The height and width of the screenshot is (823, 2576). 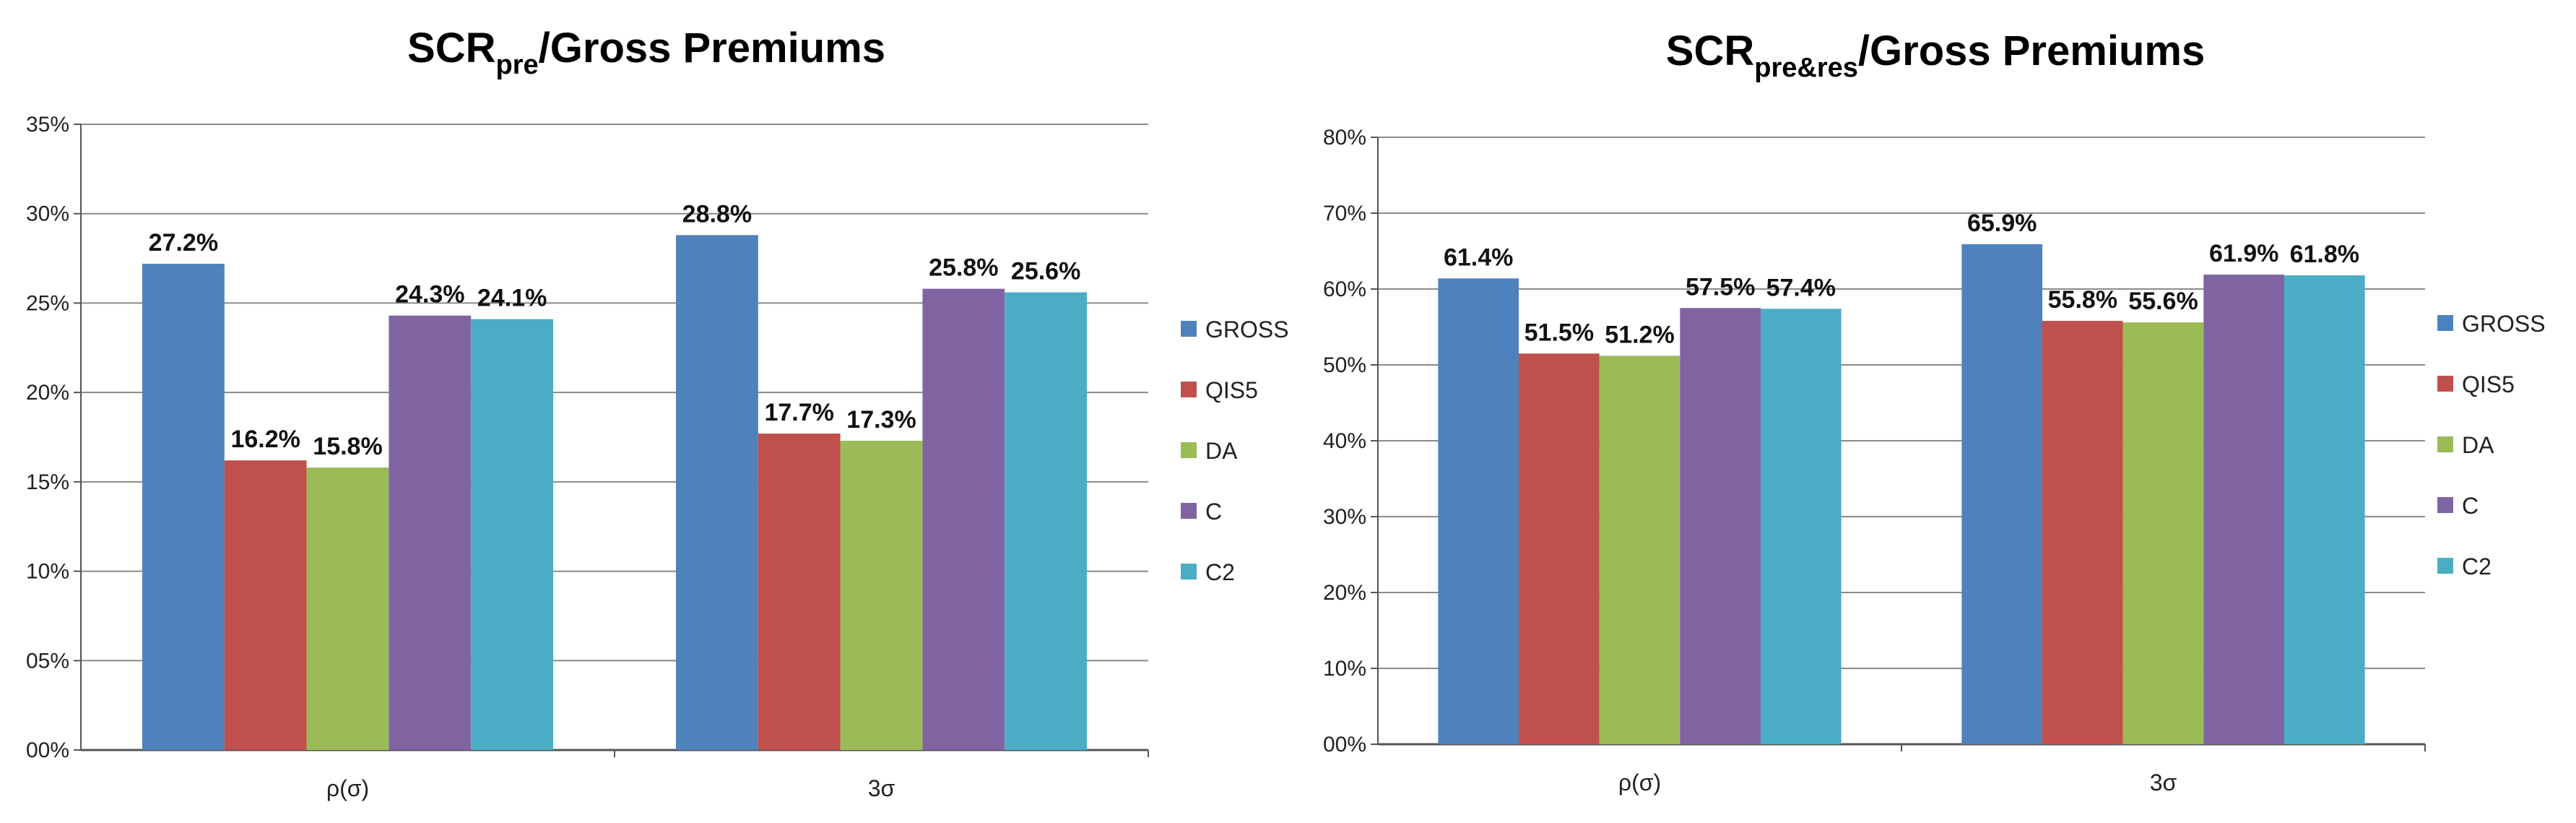 What do you see at coordinates (2243, 253) in the screenshot?
I see `data-label: 61.9%` at bounding box center [2243, 253].